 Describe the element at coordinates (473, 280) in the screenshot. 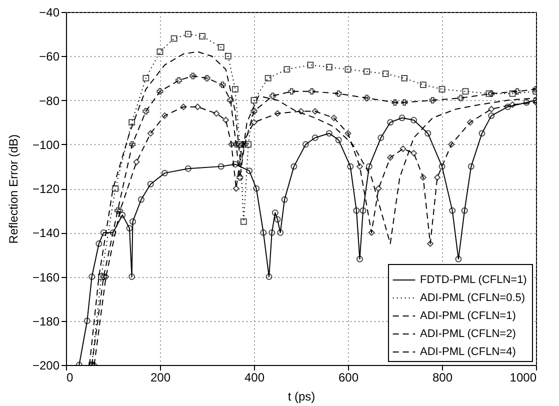

I see `legend-label: FDTD-PML (CFLN=1)` at that location.